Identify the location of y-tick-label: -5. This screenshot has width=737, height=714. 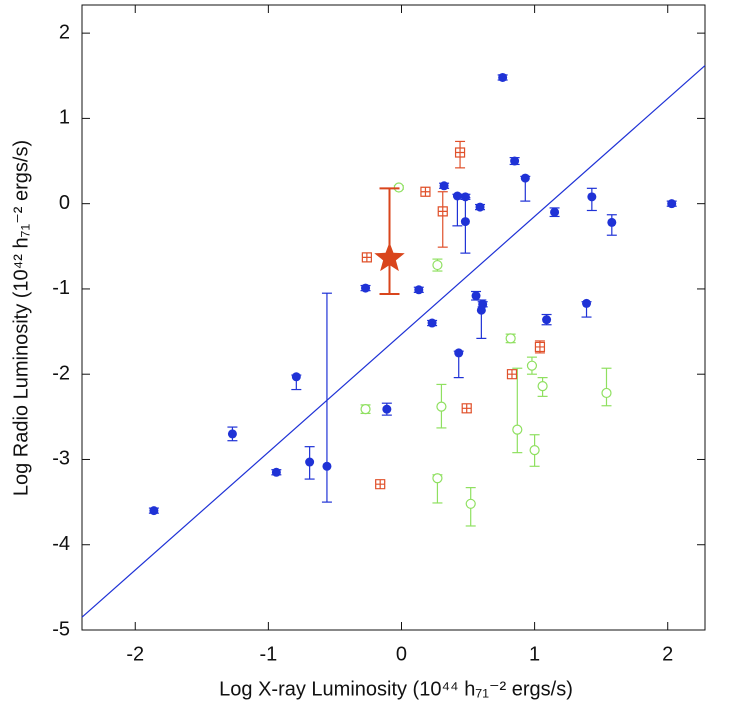
(61, 629).